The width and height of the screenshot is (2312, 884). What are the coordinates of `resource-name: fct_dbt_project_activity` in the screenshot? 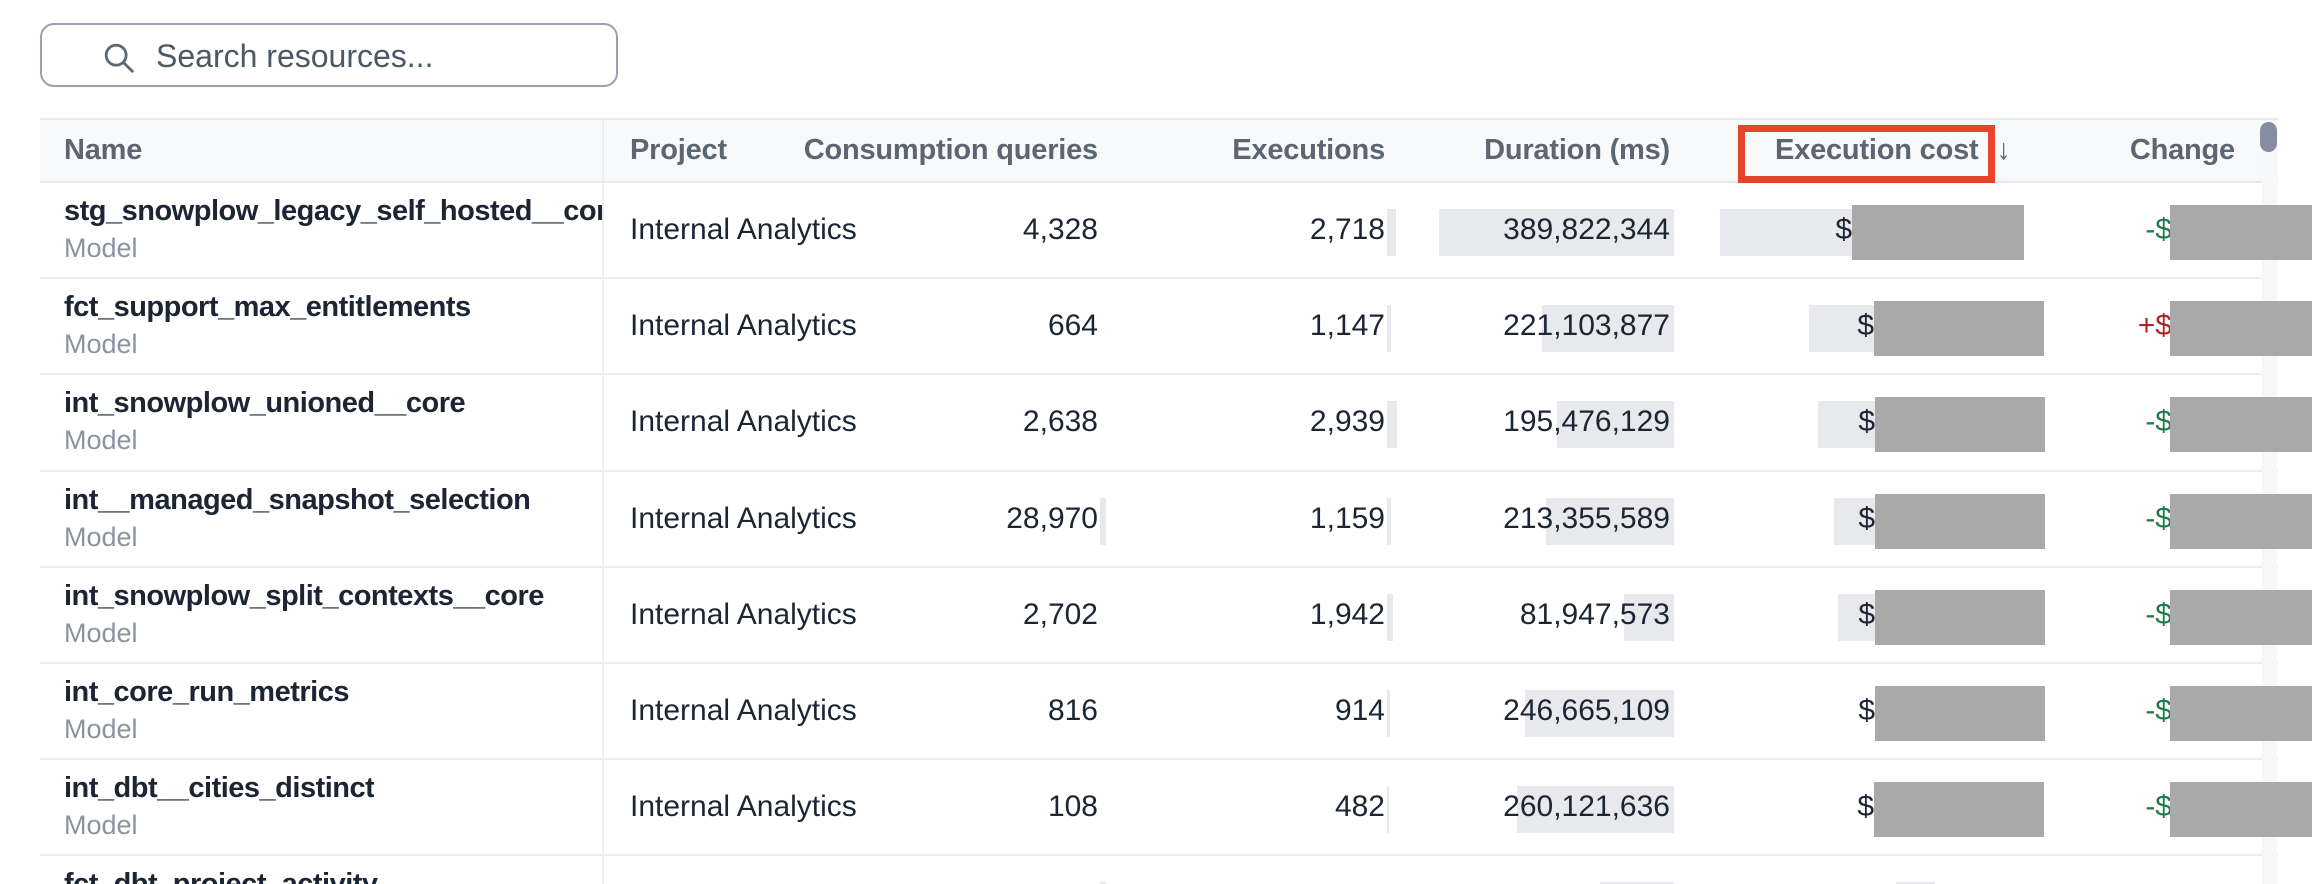 It's located at (221, 876).